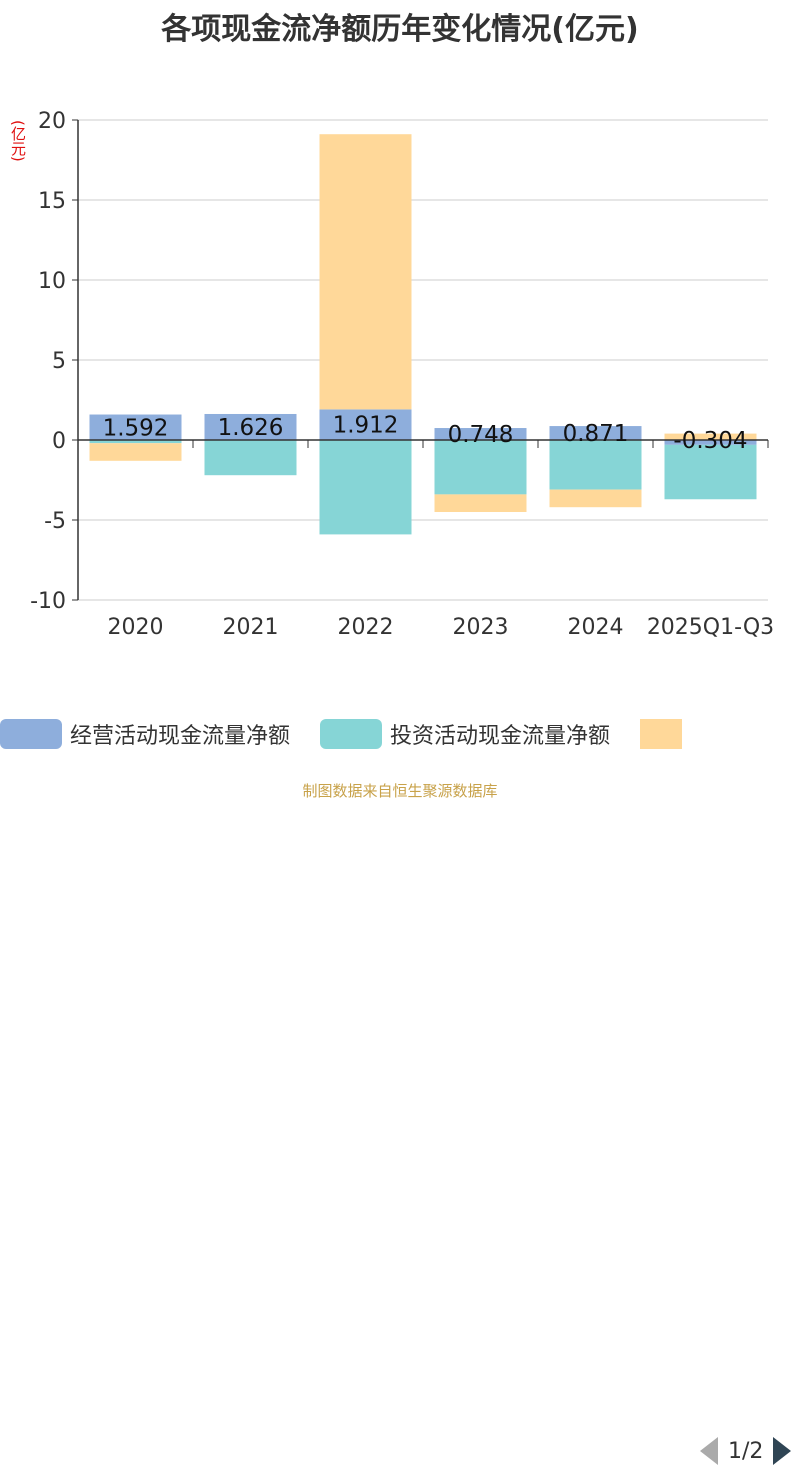  I want to click on y-tick-label: -5, so click(55, 521).